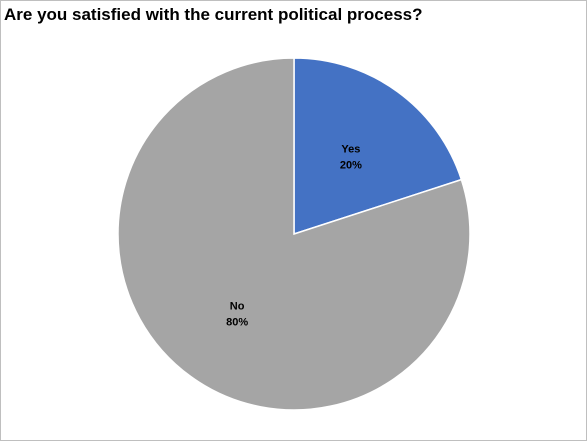  What do you see at coordinates (237, 322) in the screenshot?
I see `data-label-percent-no: 80%` at bounding box center [237, 322].